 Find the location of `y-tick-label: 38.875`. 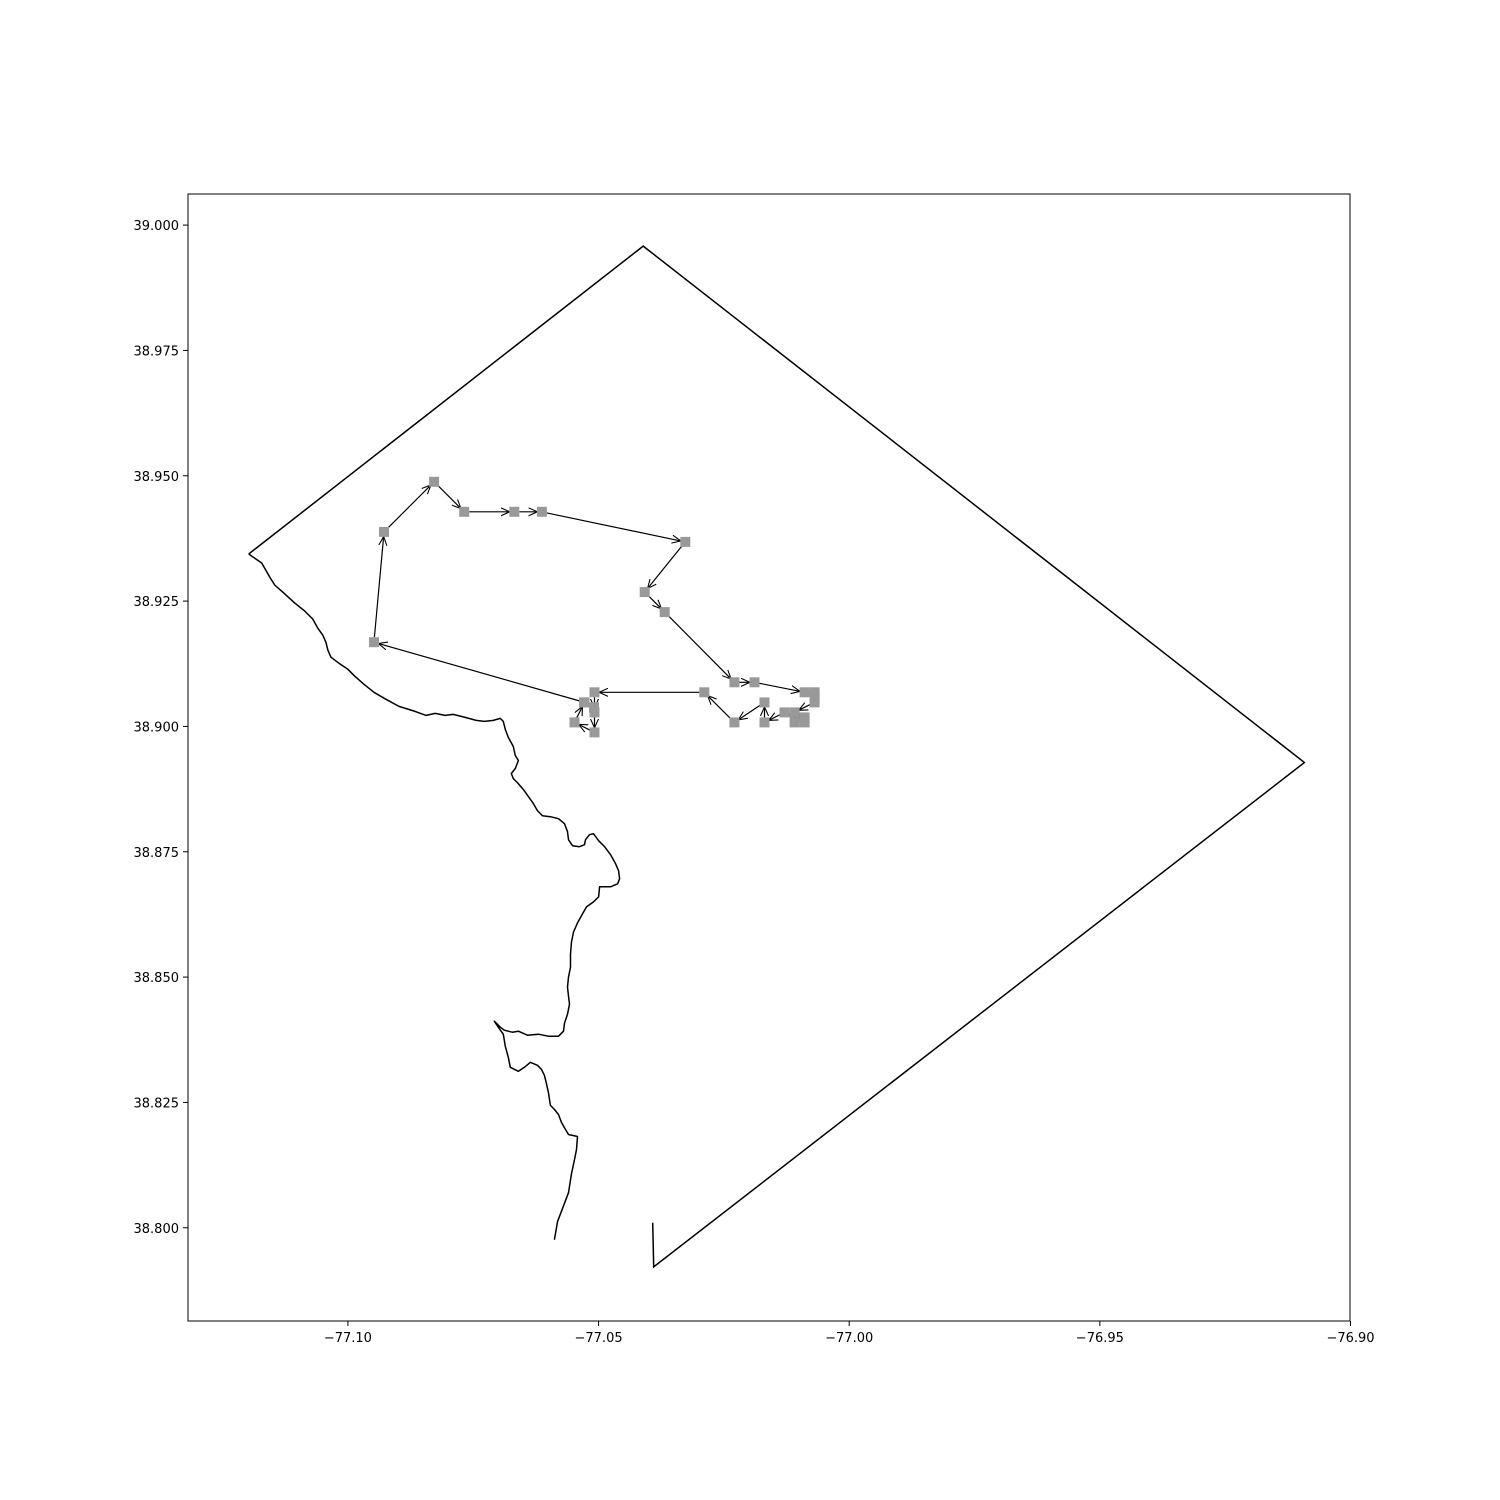

y-tick-label: 38.875 is located at coordinates (157, 853).